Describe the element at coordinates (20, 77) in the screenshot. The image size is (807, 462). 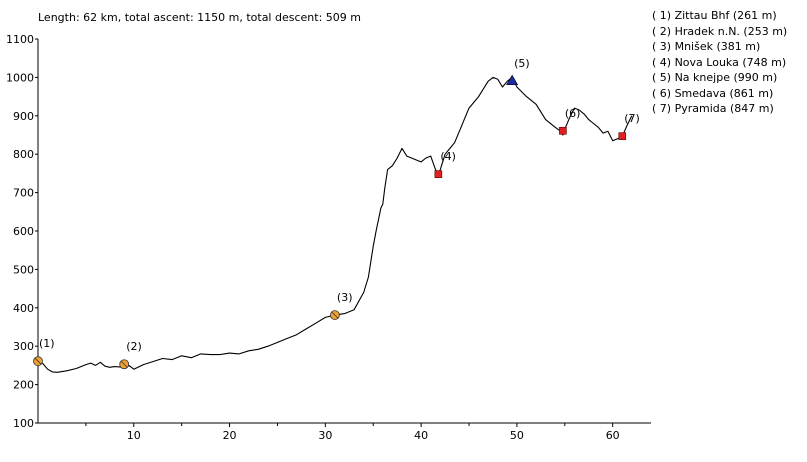
I see `y-tick-label: 1000` at that location.